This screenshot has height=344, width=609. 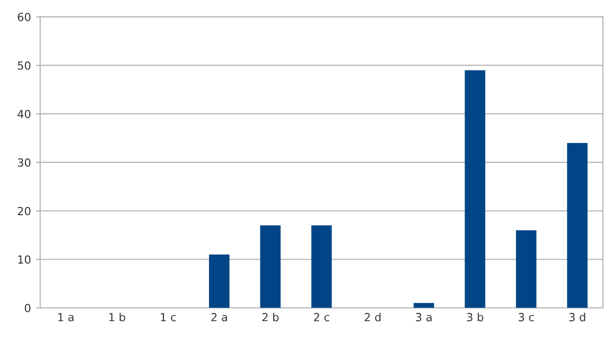 What do you see at coordinates (24, 211) in the screenshot?
I see `y-tick-label: 20` at bounding box center [24, 211].